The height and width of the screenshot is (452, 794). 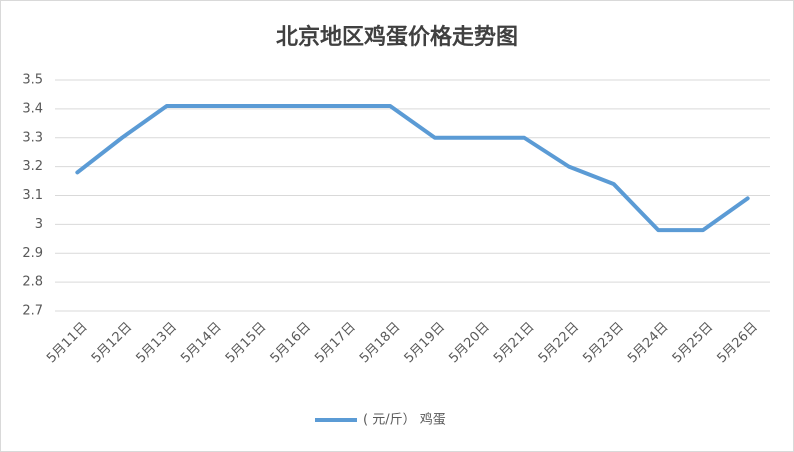 I want to click on y-tick-label: 3.2, so click(x=32, y=166).